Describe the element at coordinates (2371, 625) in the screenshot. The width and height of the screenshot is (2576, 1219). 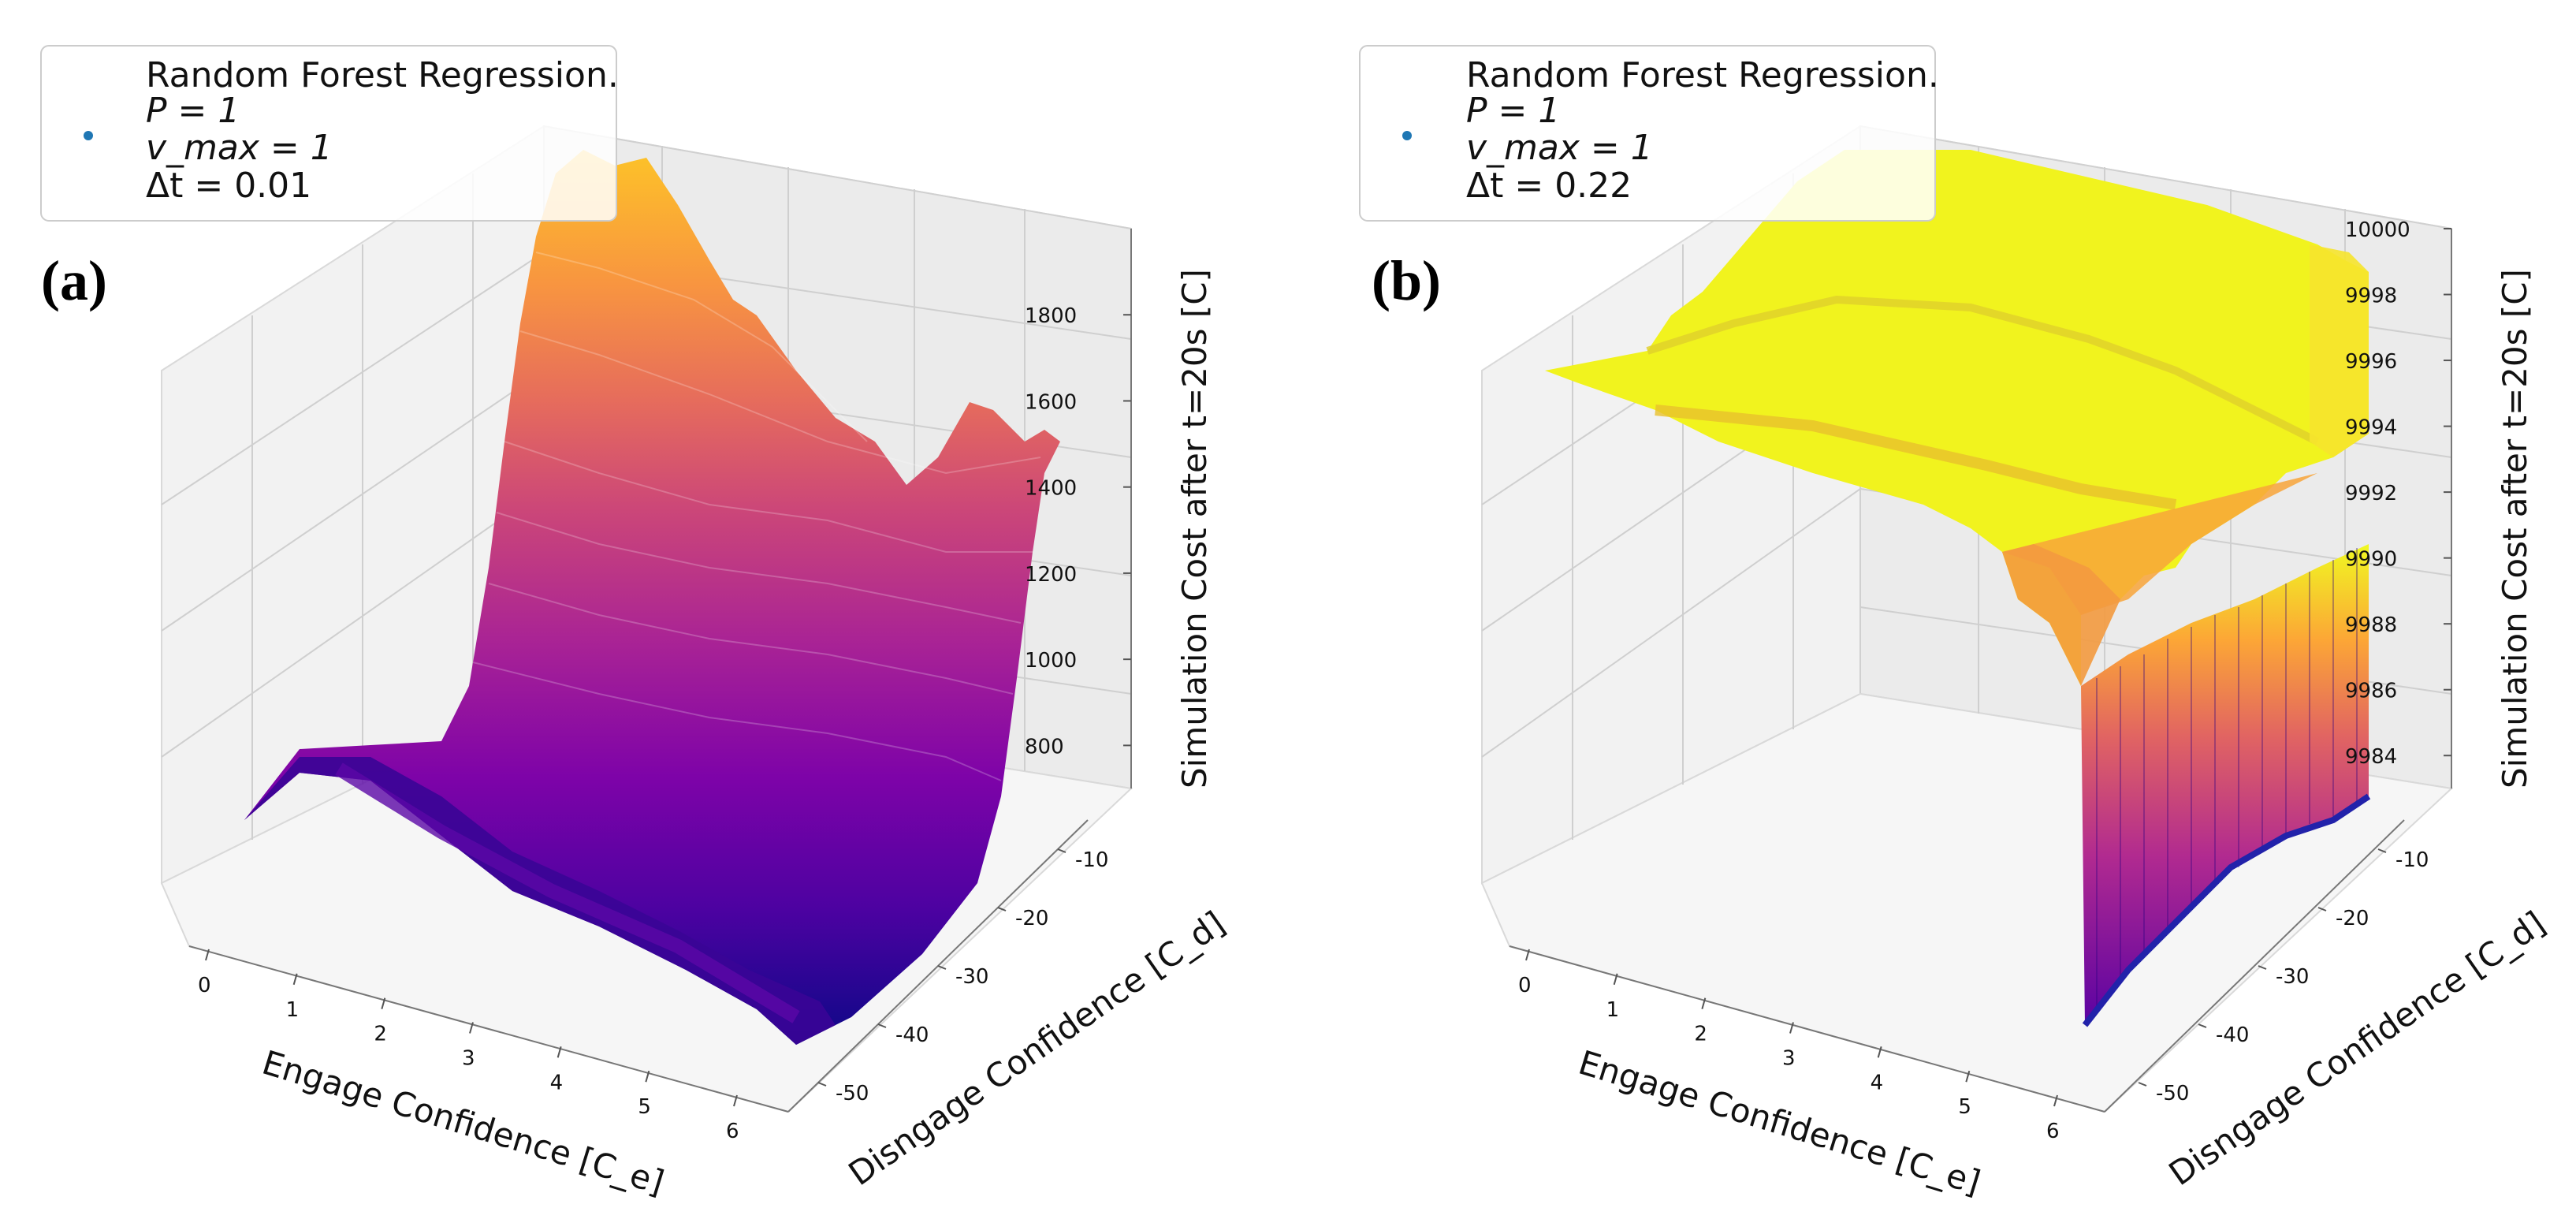
I see `z-tick-label: 9988` at that location.